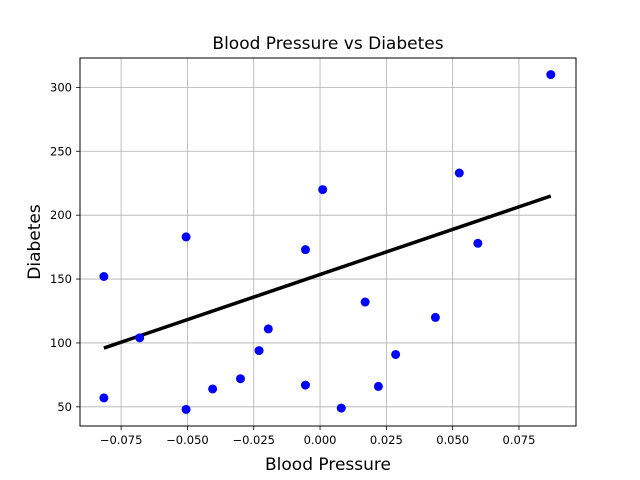 The image size is (640, 480). Describe the element at coordinates (253, 440) in the screenshot. I see `x-tick-label: −0.025` at that location.